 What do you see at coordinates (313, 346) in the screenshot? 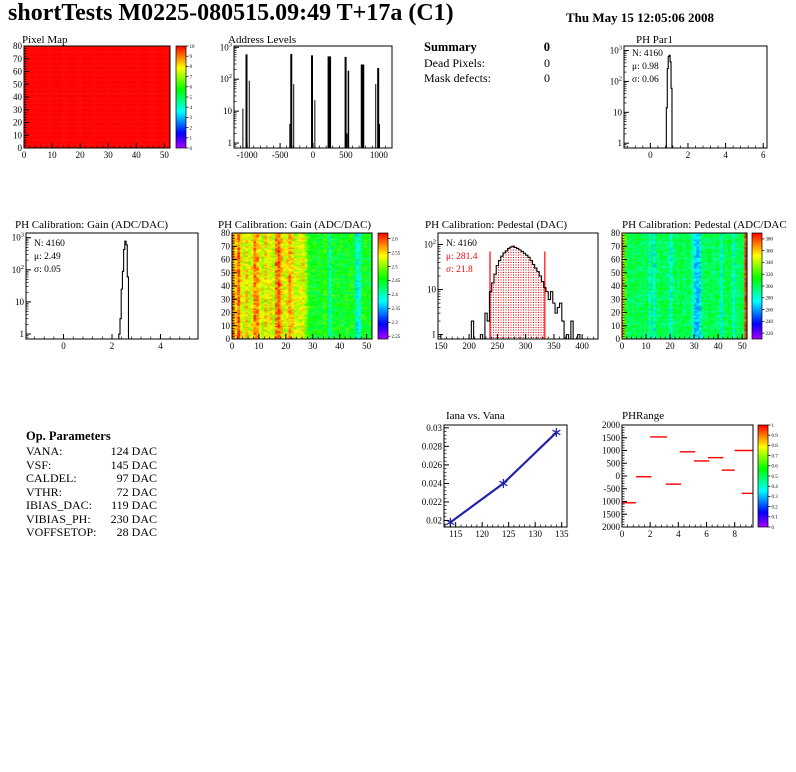
I see `svg-text: 30` at bounding box center [313, 346].